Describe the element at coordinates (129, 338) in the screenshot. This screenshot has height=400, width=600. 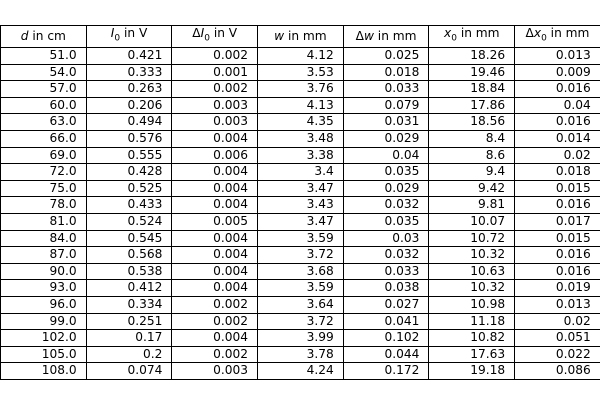
I see `table-cell: 0.17` at that location.